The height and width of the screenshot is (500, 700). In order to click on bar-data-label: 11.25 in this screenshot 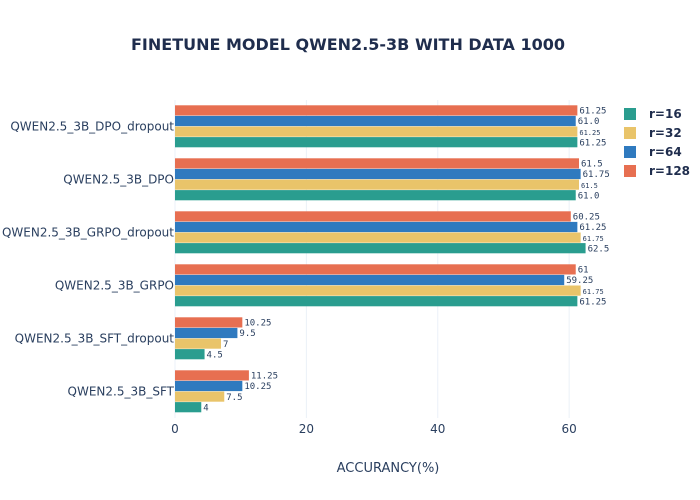, I will do `click(264, 377)`.